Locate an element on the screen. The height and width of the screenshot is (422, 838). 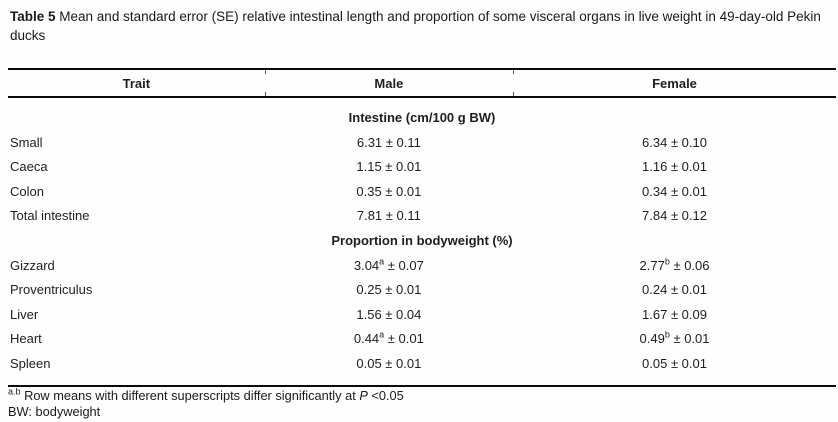
trait-cell: Proventriculus is located at coordinates (51, 290).